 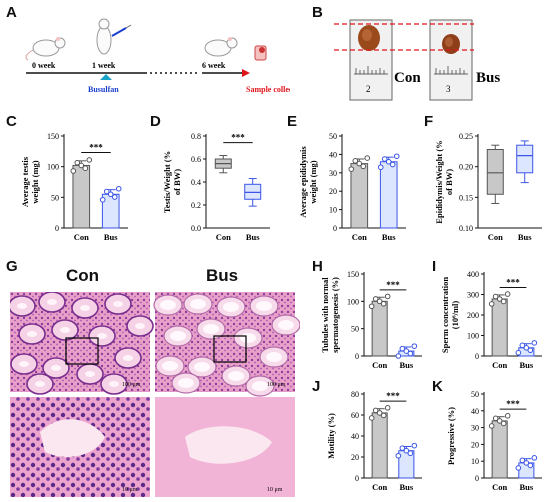 I want to click on y-tick-label: 80, so click(x=355, y=394).